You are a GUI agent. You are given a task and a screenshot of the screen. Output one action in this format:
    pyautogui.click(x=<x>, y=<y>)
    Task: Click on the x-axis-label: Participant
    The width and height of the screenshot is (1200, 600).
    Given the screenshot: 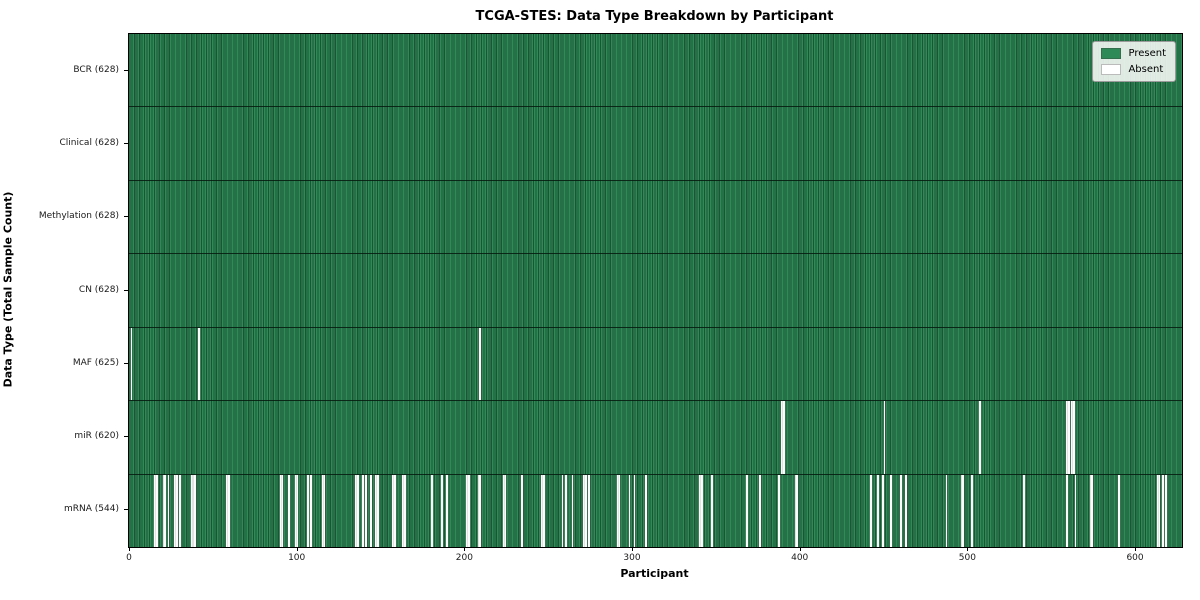 What is the action you would take?
    pyautogui.click(x=654, y=573)
    